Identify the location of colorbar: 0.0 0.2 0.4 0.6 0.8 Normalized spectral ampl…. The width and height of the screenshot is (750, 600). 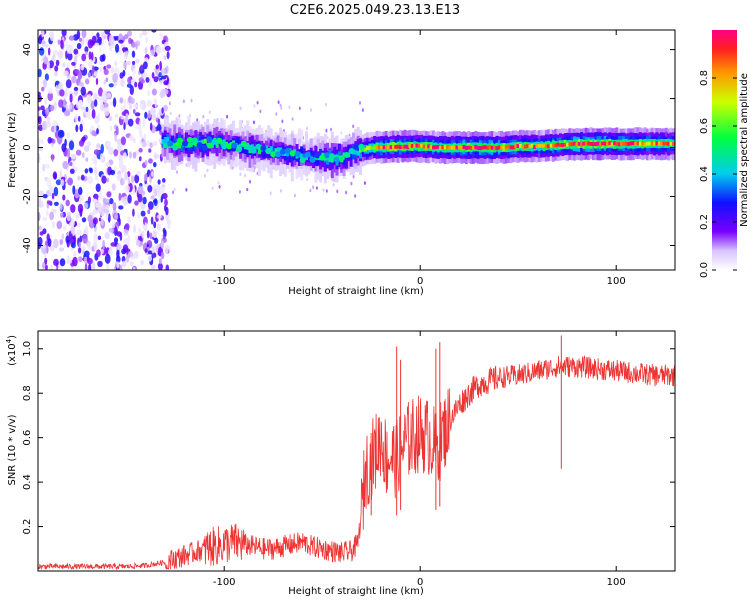
(724, 154).